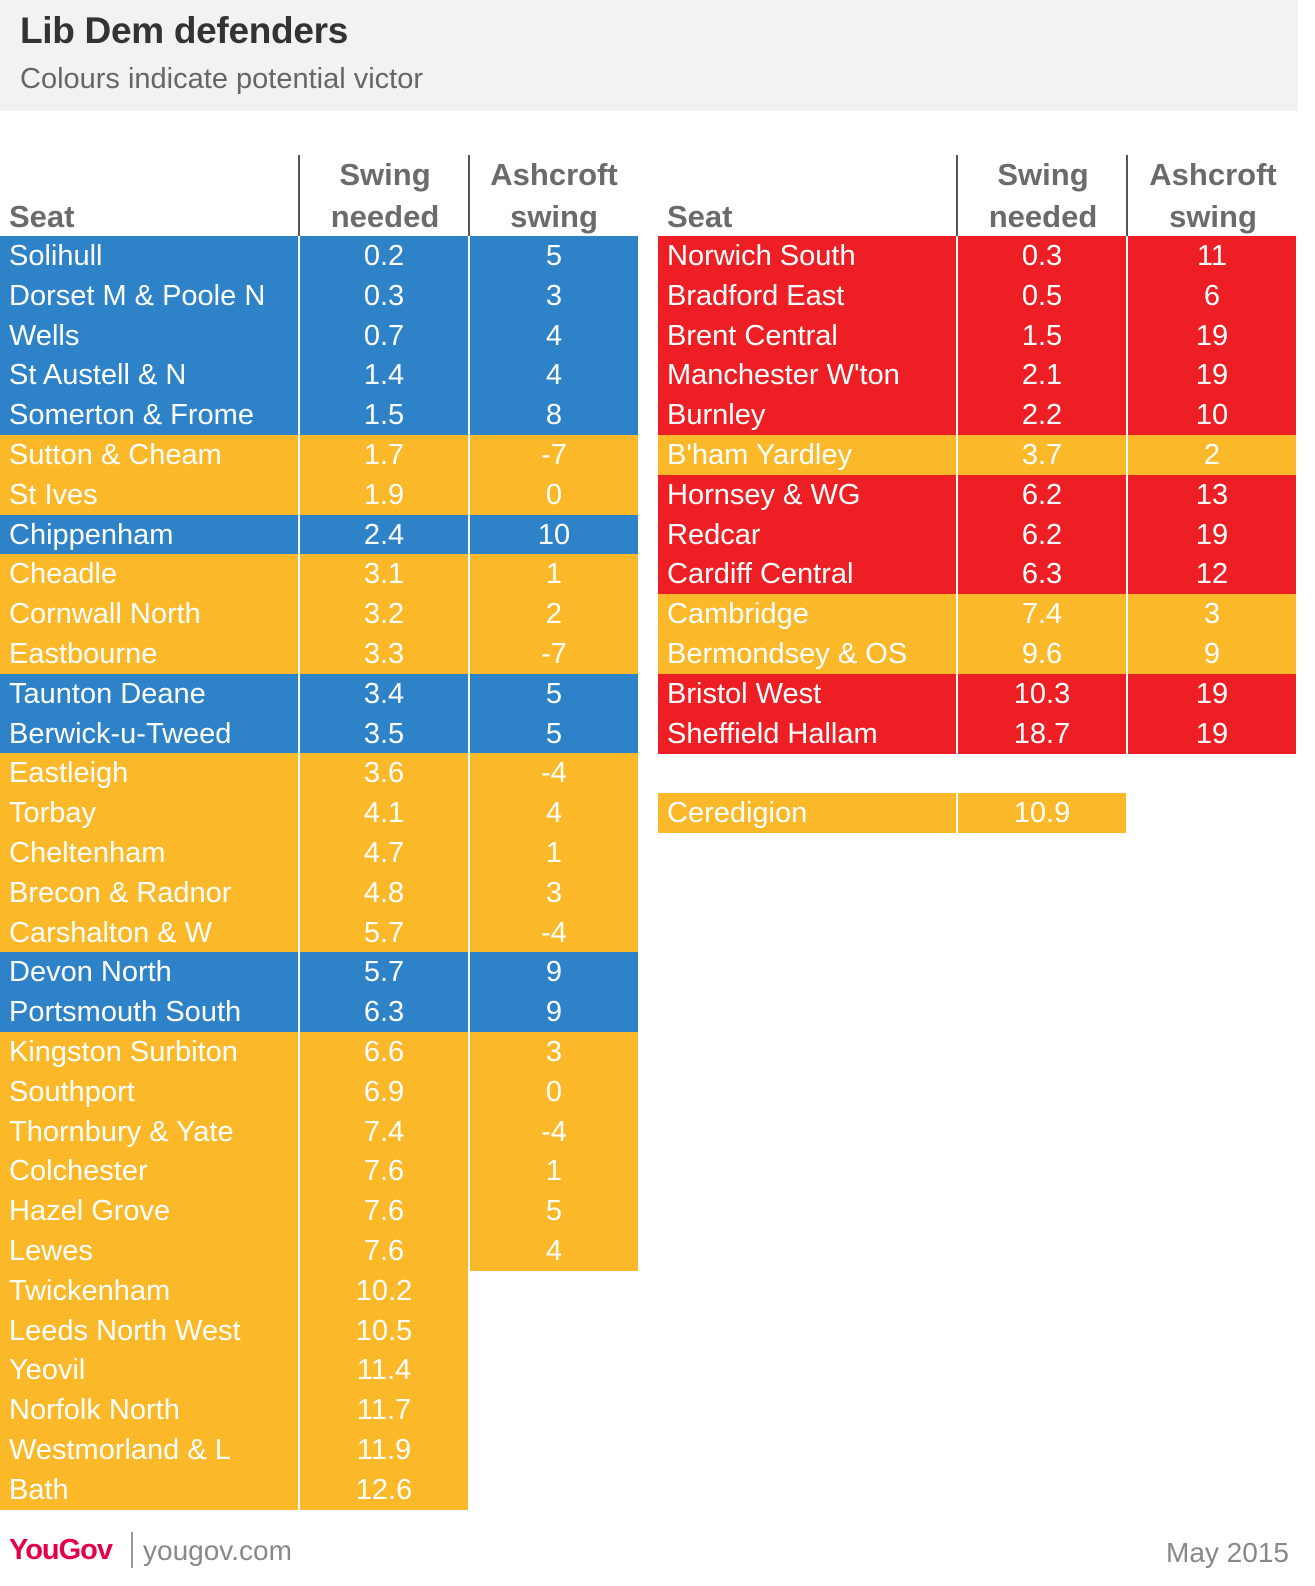 The image size is (1315, 1586). What do you see at coordinates (700, 216) in the screenshot?
I see `right-seat-header: Seat` at bounding box center [700, 216].